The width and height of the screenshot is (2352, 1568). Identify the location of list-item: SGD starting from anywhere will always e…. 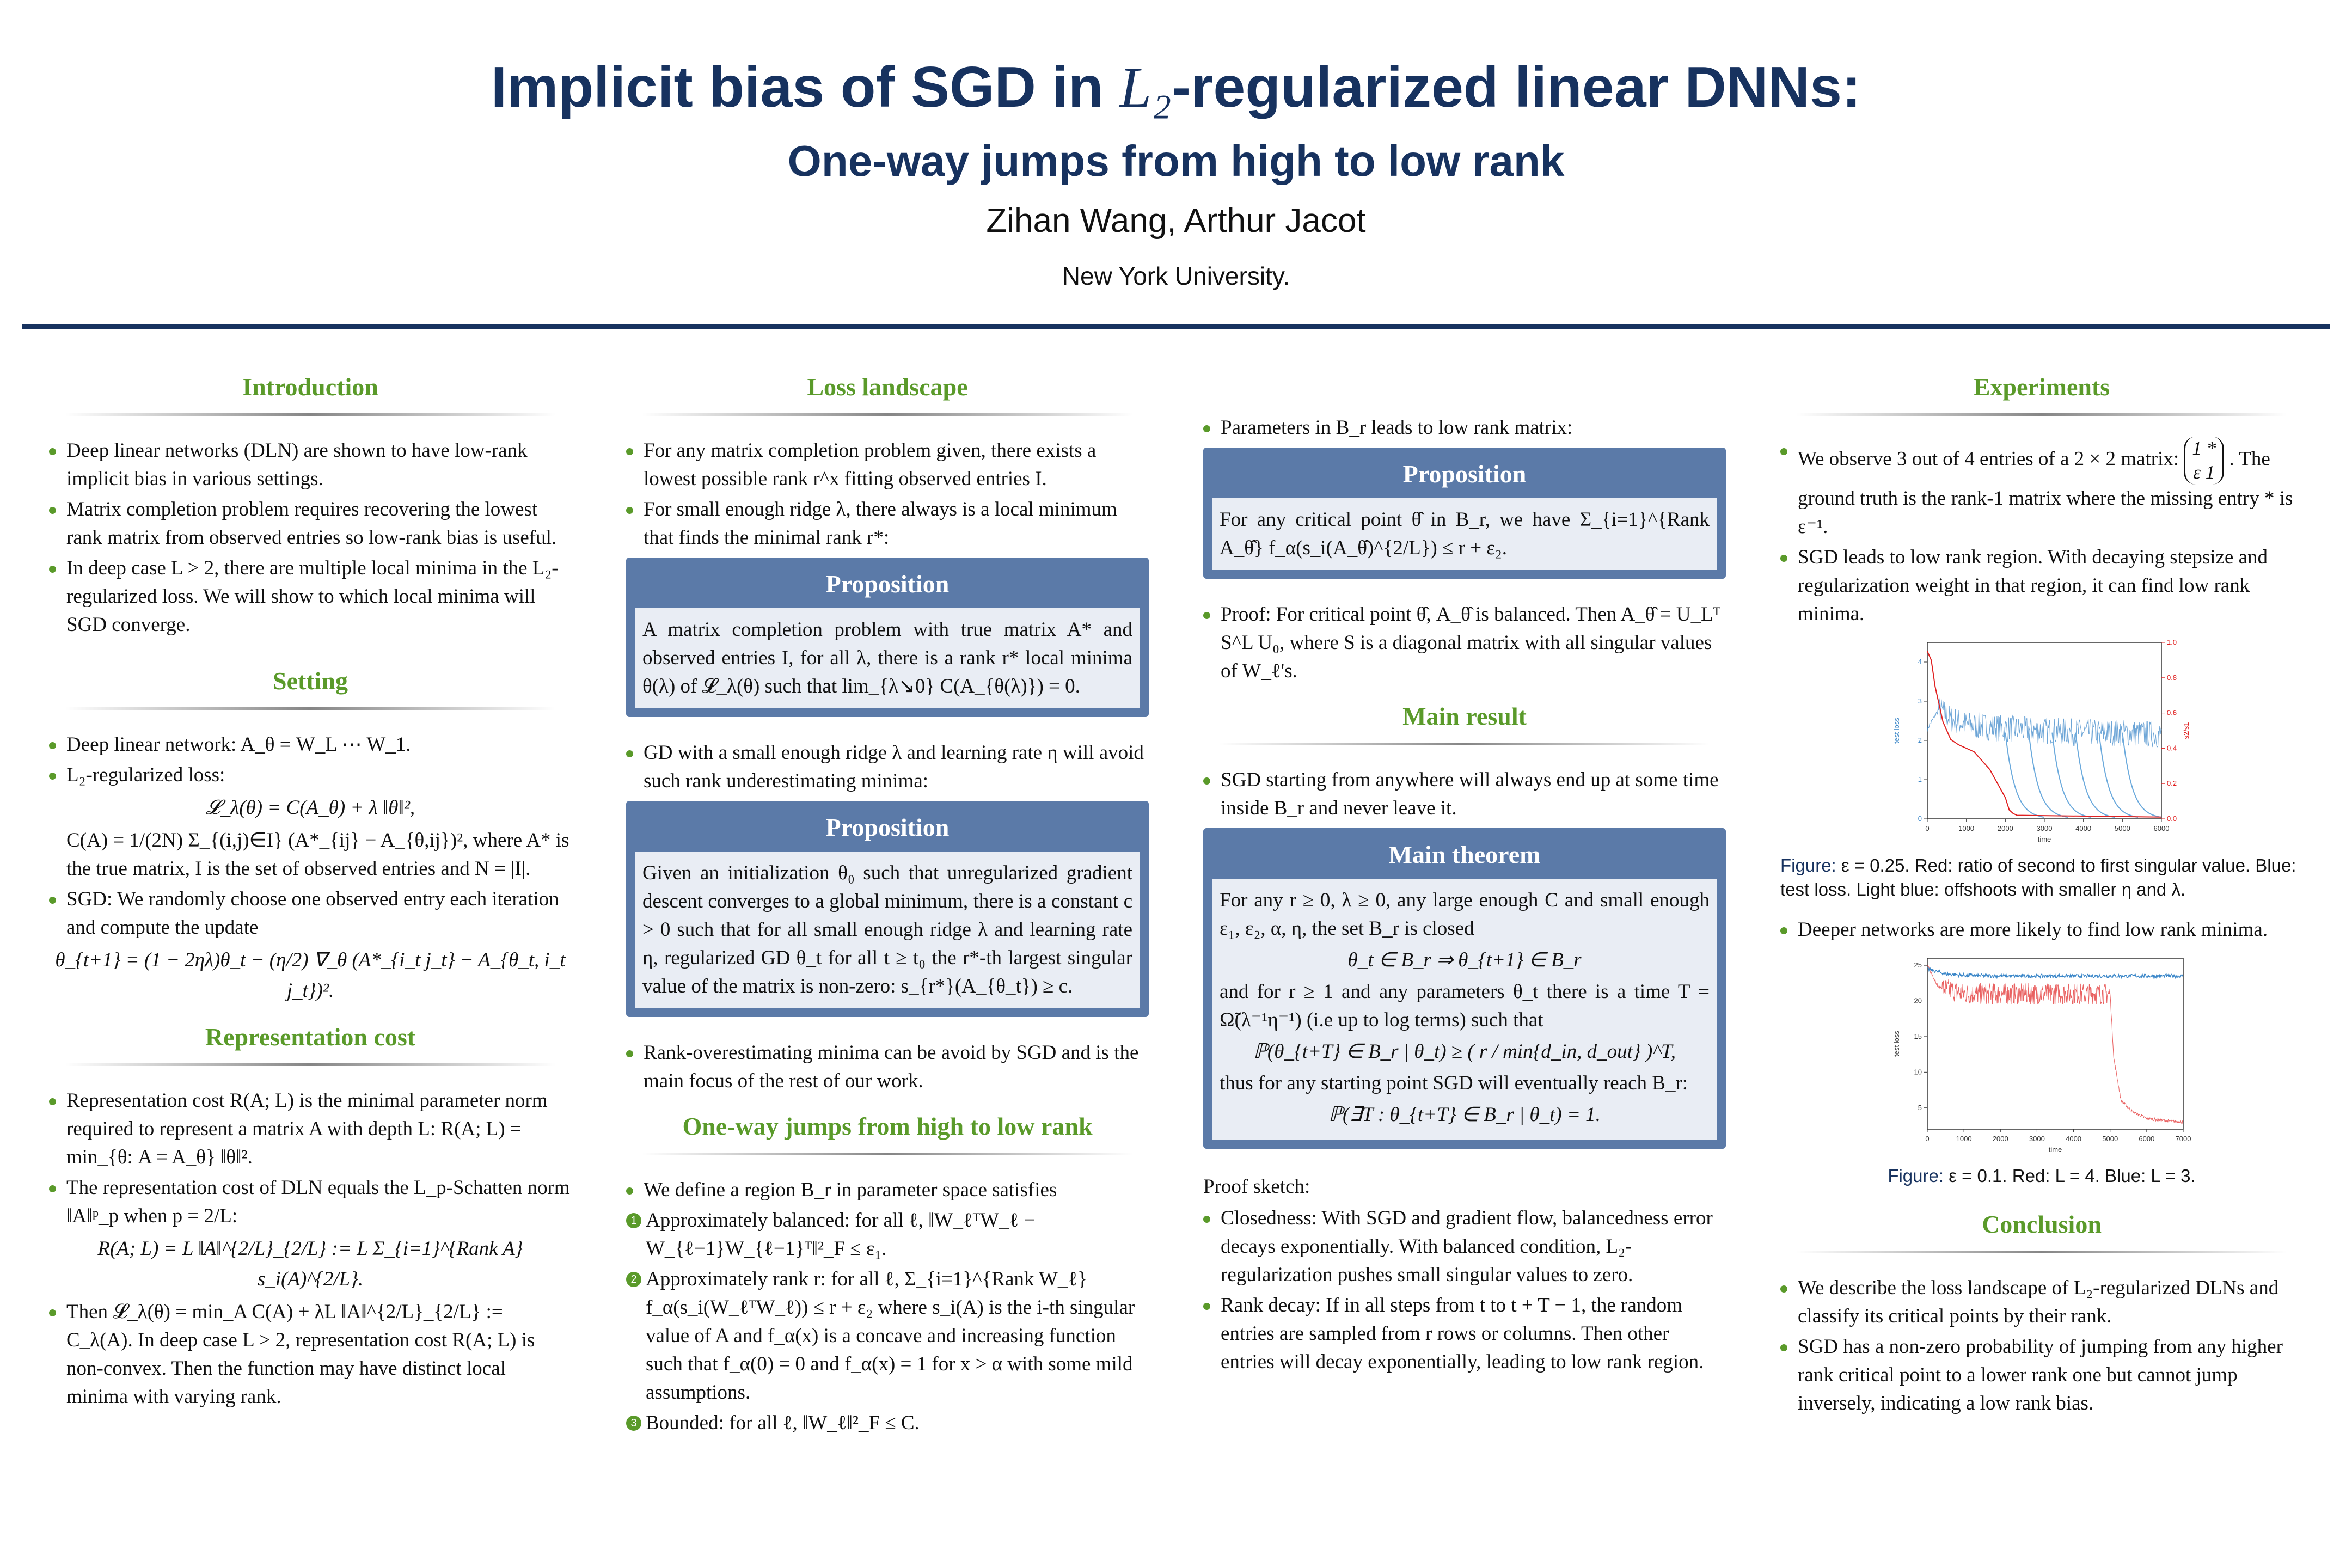
(1464, 794).